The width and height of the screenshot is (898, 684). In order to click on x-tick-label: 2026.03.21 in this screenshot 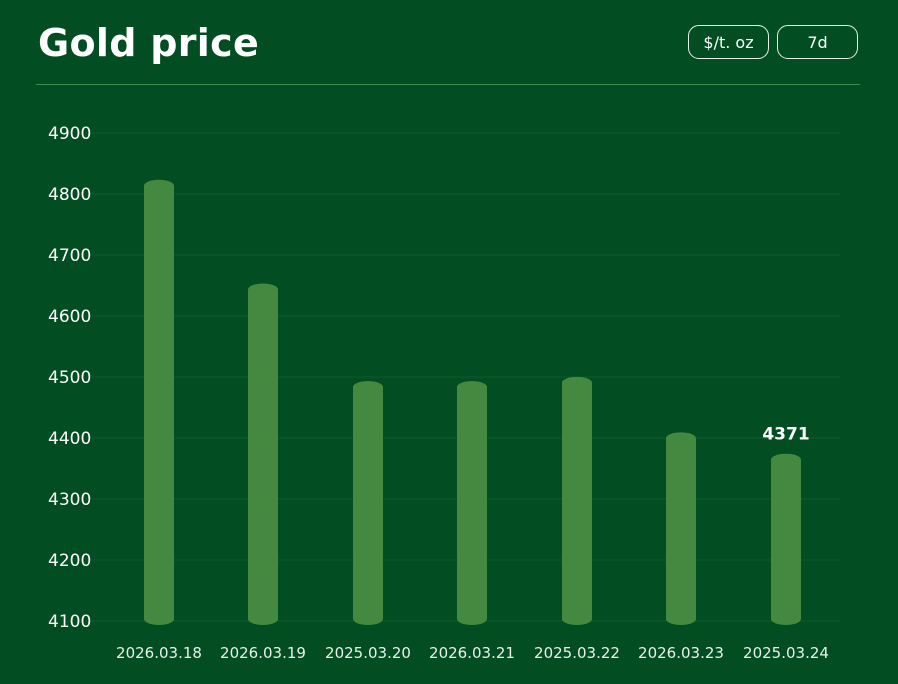, I will do `click(472, 653)`.